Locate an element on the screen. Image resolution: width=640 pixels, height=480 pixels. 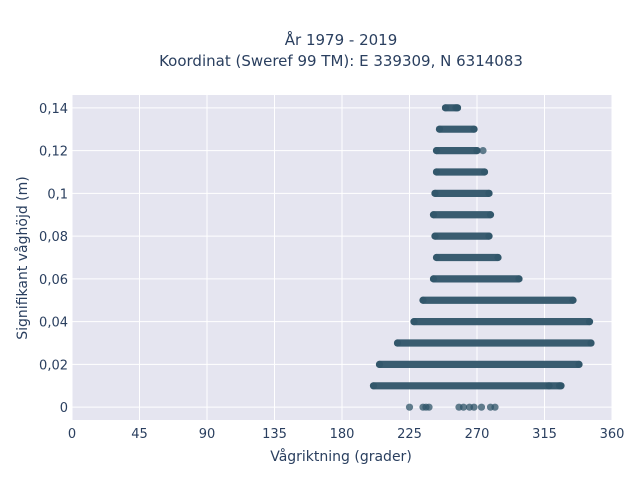
y-axis-title: Signifikant våghöjd (m) is located at coordinates (22, 257).